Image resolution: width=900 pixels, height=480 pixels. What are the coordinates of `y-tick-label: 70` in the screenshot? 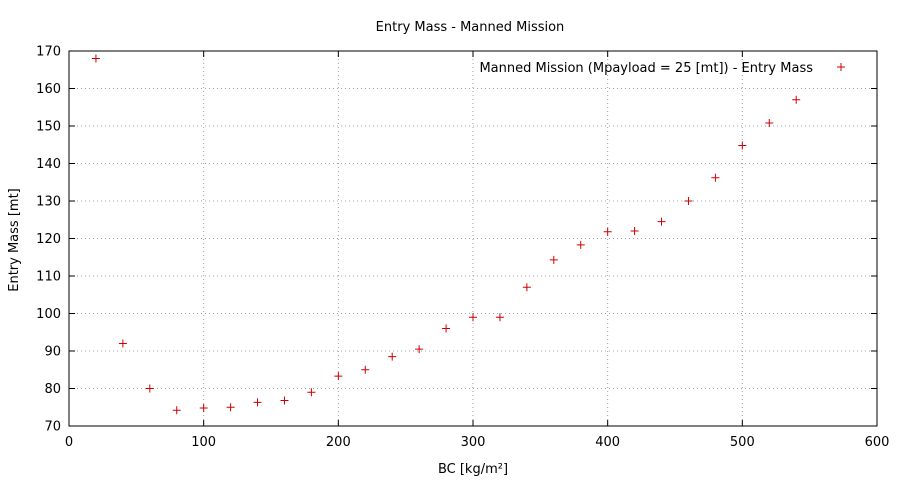 It's located at (52, 427).